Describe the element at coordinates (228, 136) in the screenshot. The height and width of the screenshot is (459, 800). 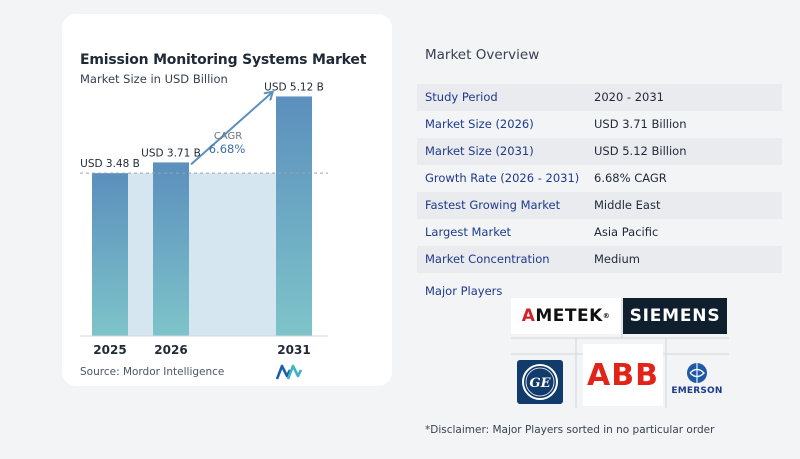
I see `cagr-label: CAGR` at that location.